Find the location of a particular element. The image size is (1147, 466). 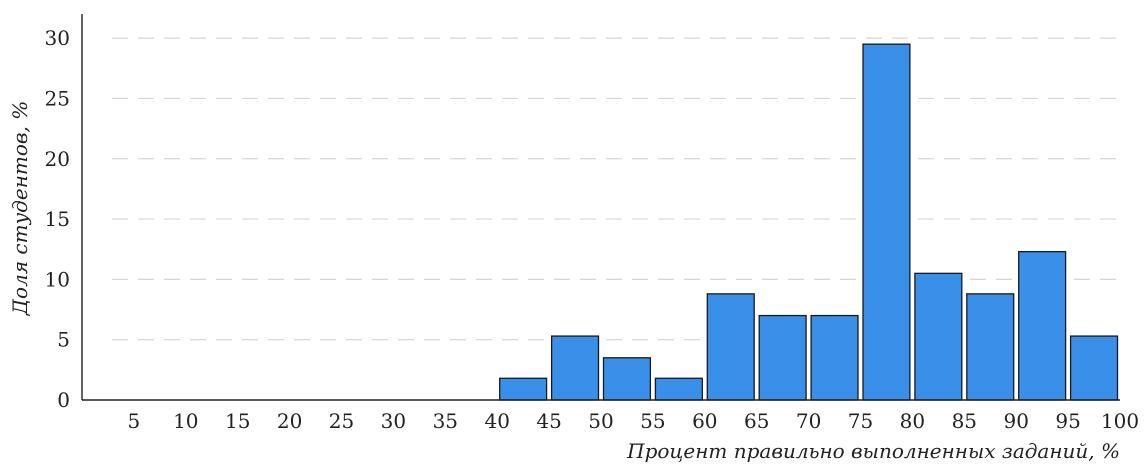

x-tick-label: 5 is located at coordinates (134, 421).